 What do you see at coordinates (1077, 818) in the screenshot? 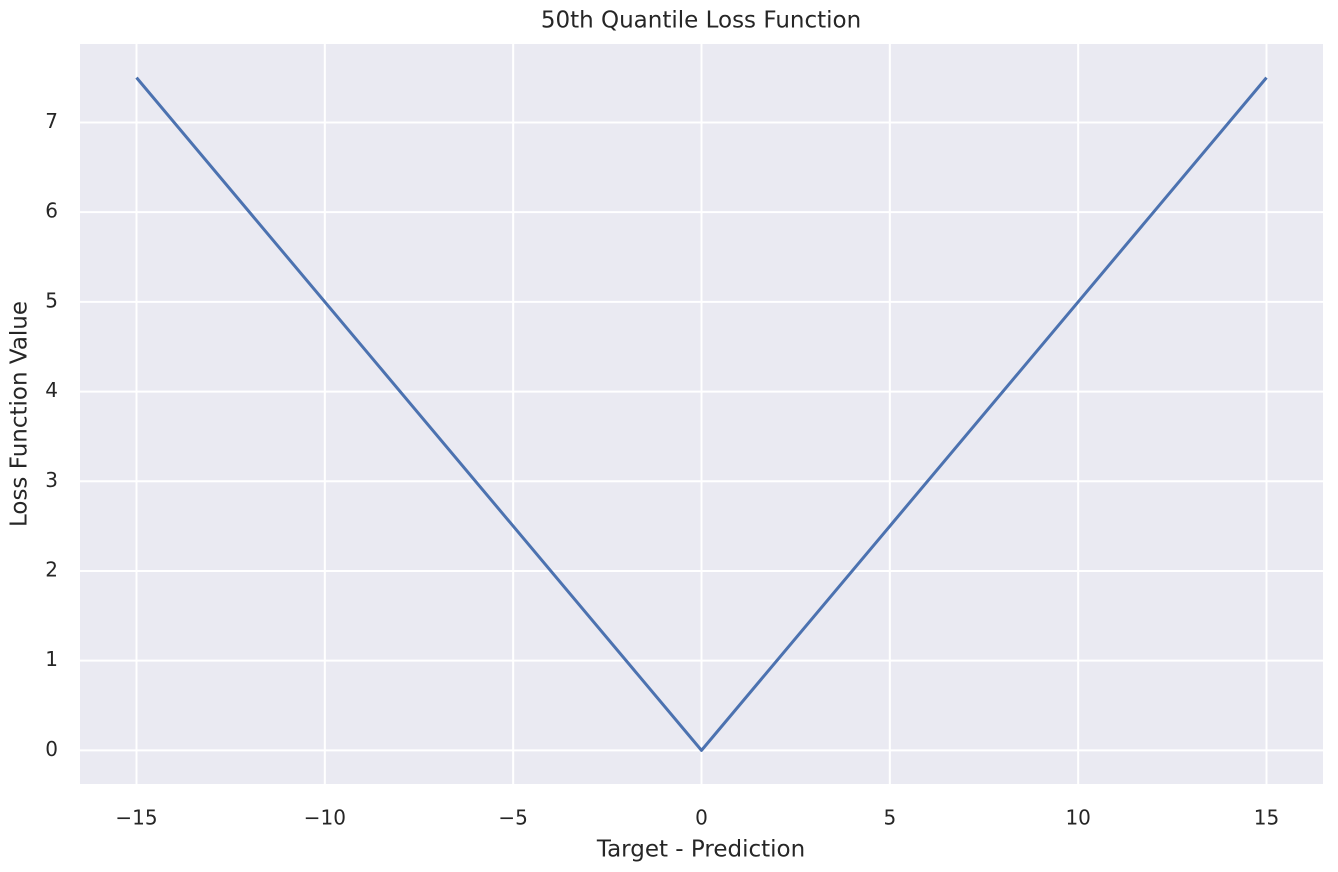
I see `x-tick-label: 10` at bounding box center [1077, 818].